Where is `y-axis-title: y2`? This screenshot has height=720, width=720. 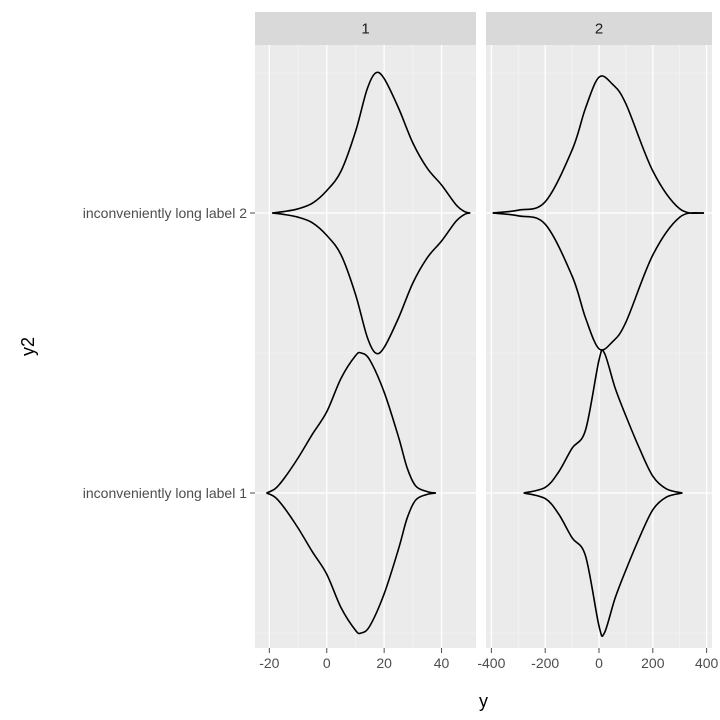 y-axis-title: y2 is located at coordinates (28, 346).